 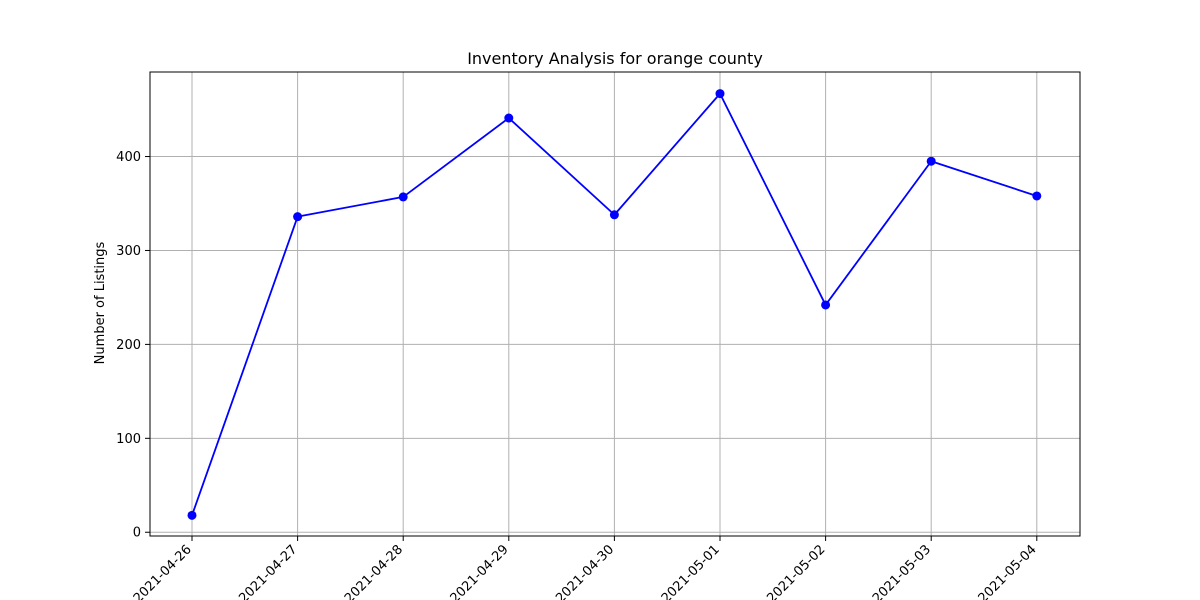 I want to click on y-tick-label: 0, so click(x=137, y=533).